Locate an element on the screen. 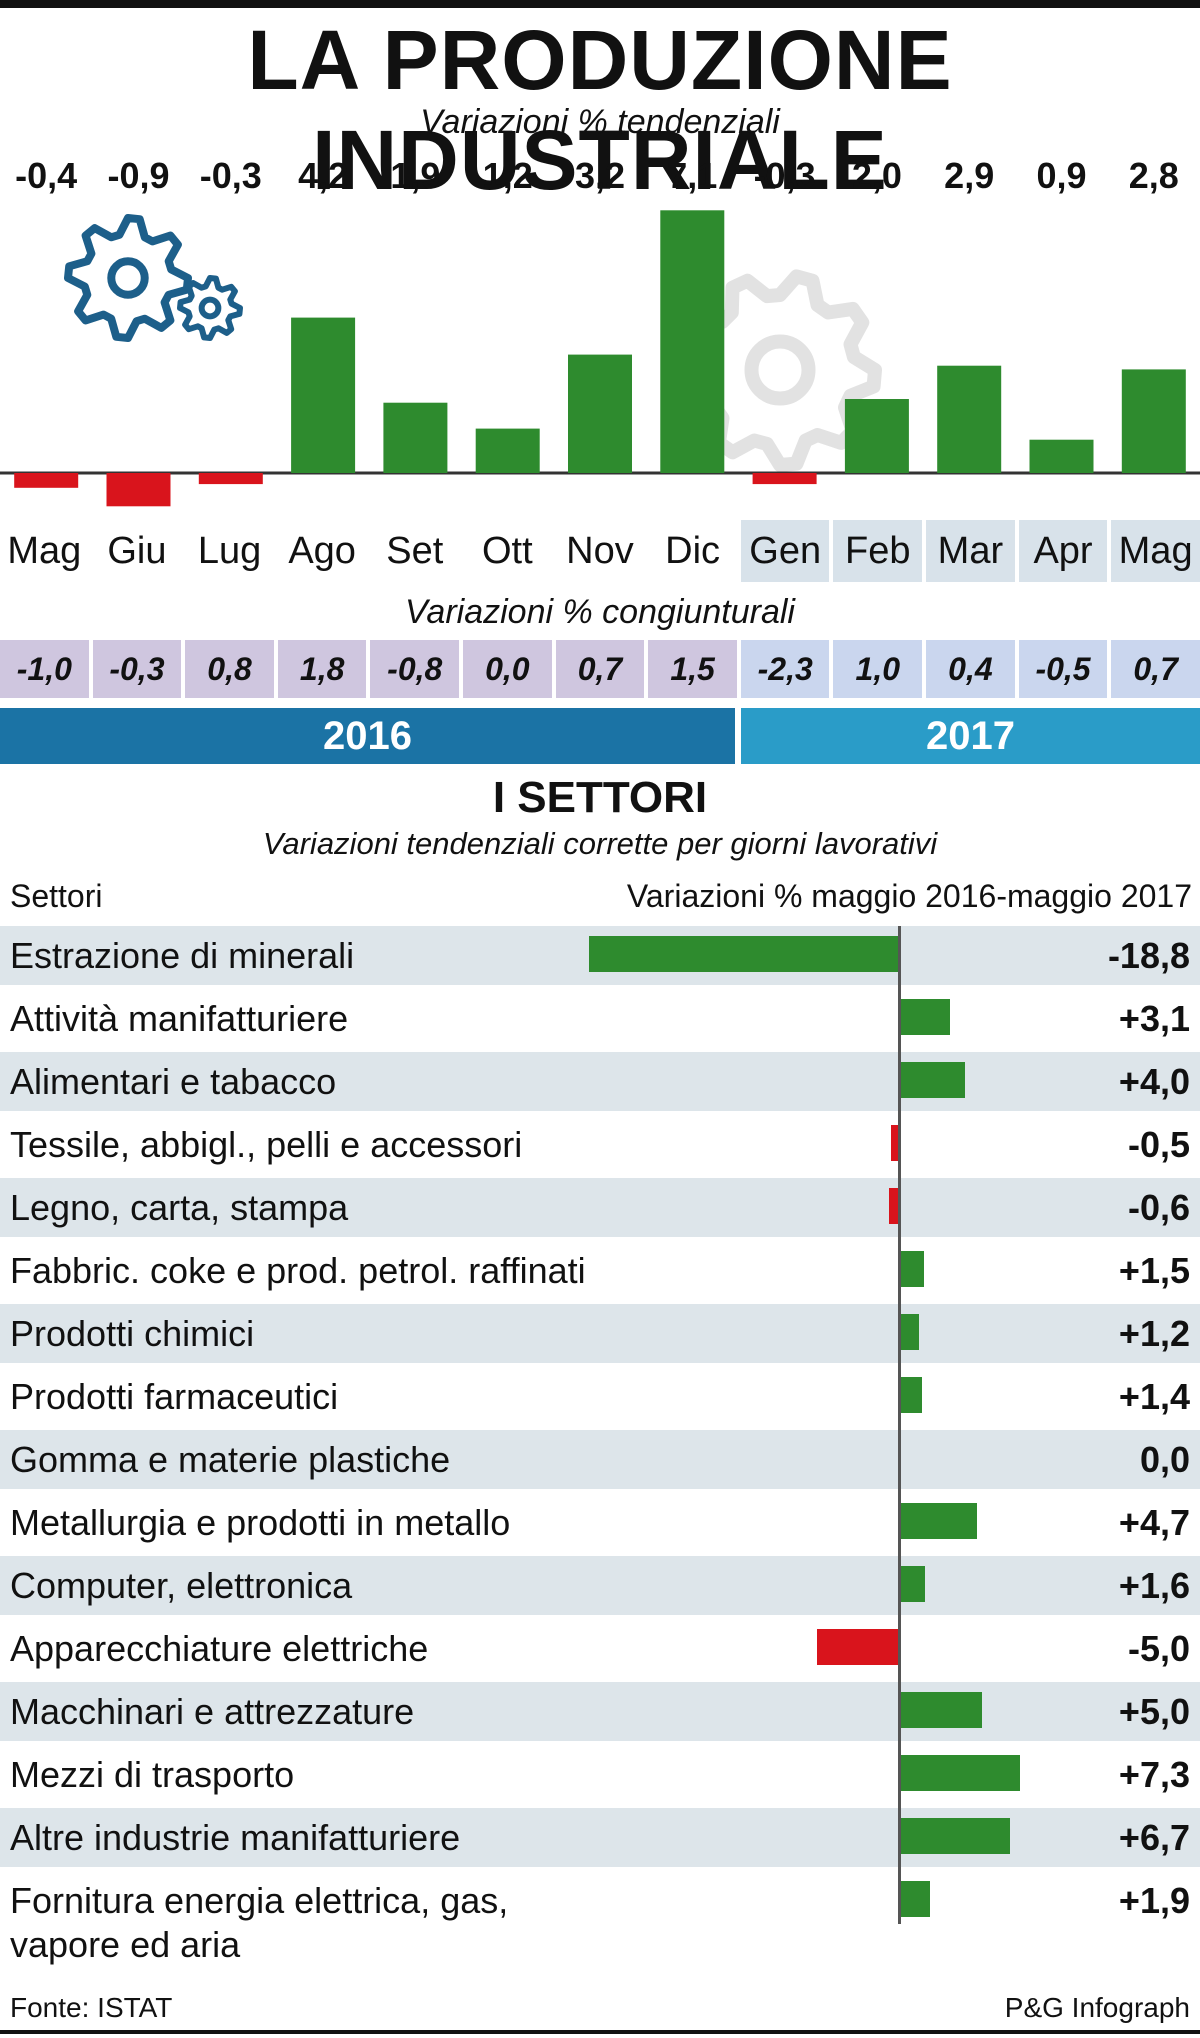 This screenshot has width=1200, height=2038. sector-value: -5,0 is located at coordinates (1158, 1648).